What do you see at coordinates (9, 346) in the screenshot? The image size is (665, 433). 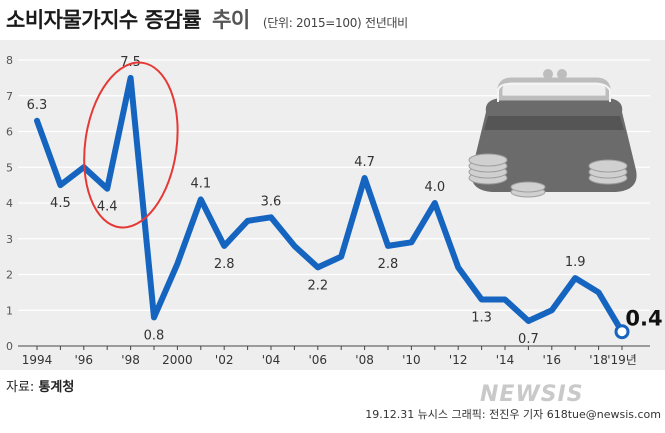 I see `y-tick-label: 0` at bounding box center [9, 346].